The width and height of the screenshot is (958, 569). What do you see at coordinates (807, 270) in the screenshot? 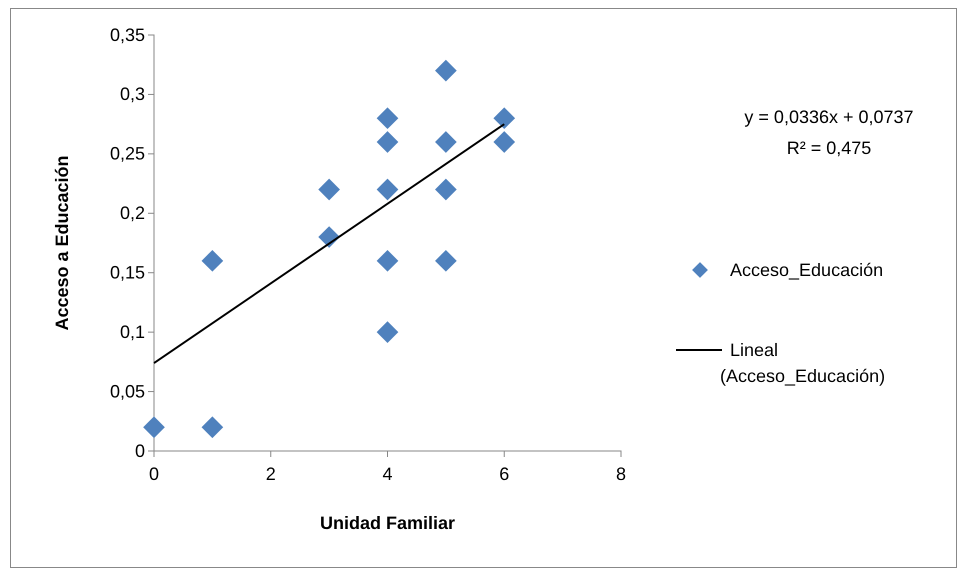
I see `legend-label: Acceso_Educación` at bounding box center [807, 270].